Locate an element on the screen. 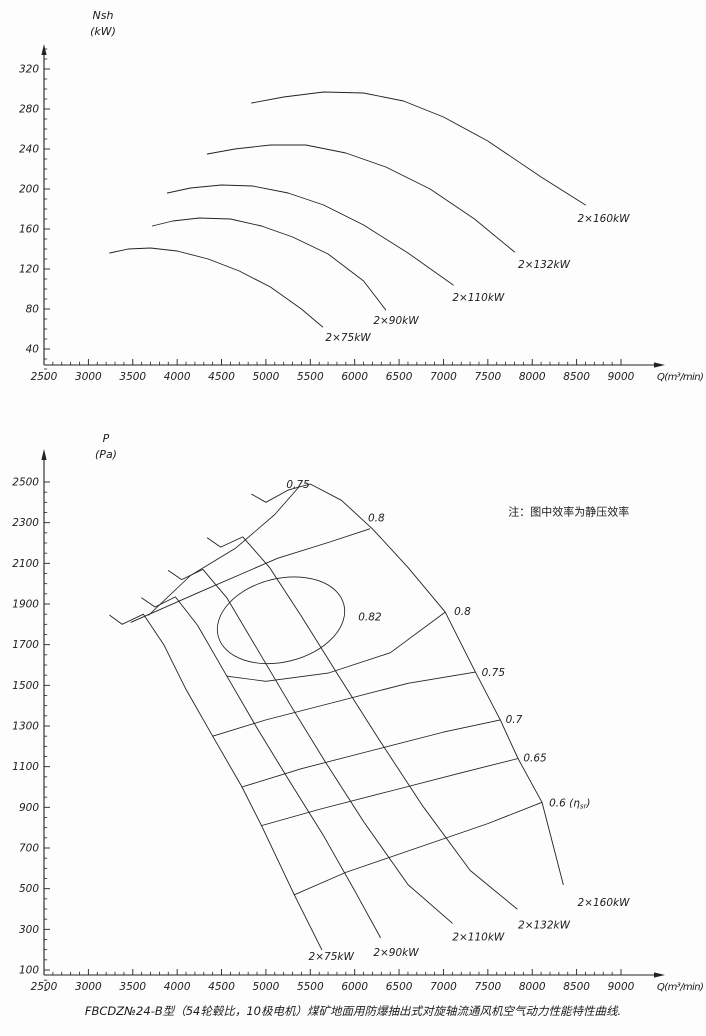 This screenshot has width=706, height=1036. efficiency-oval is located at coordinates (281, 620).